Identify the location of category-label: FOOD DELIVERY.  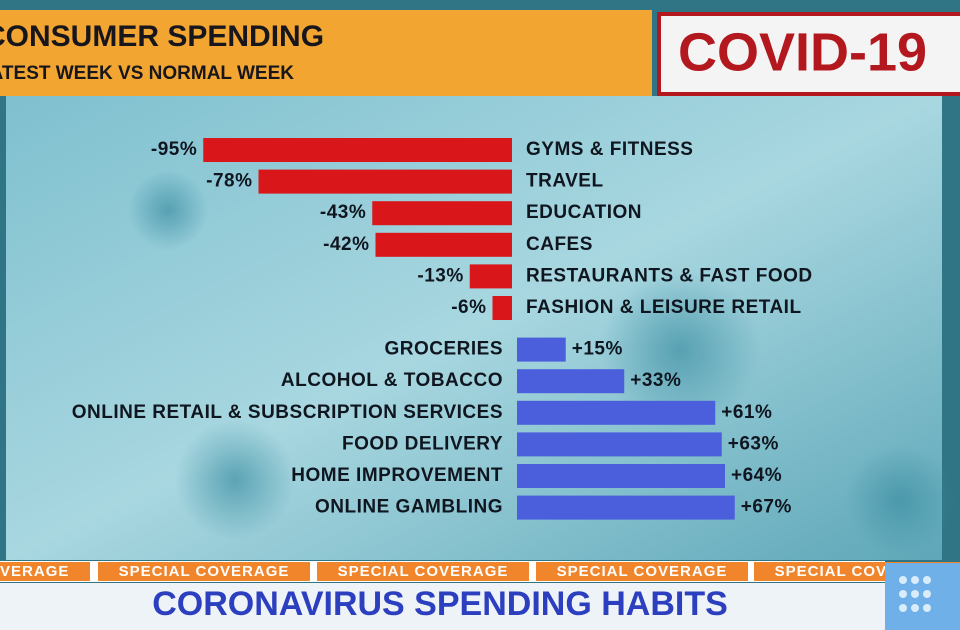
(422, 443).